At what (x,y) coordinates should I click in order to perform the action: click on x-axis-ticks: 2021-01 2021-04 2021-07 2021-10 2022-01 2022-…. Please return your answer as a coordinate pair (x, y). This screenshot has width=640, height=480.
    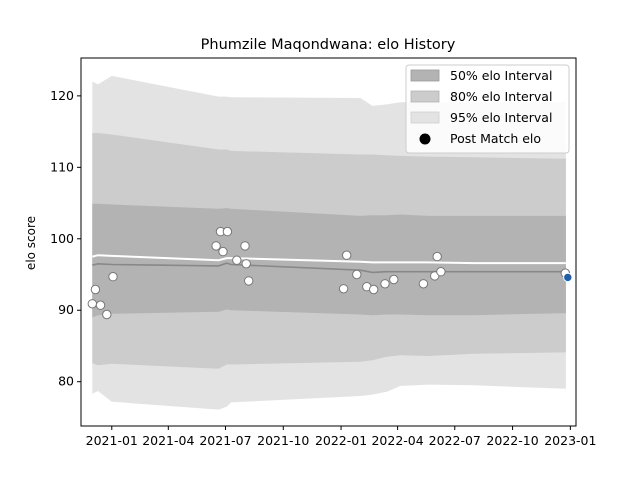
    Looking at the image, I should click on (341, 437).